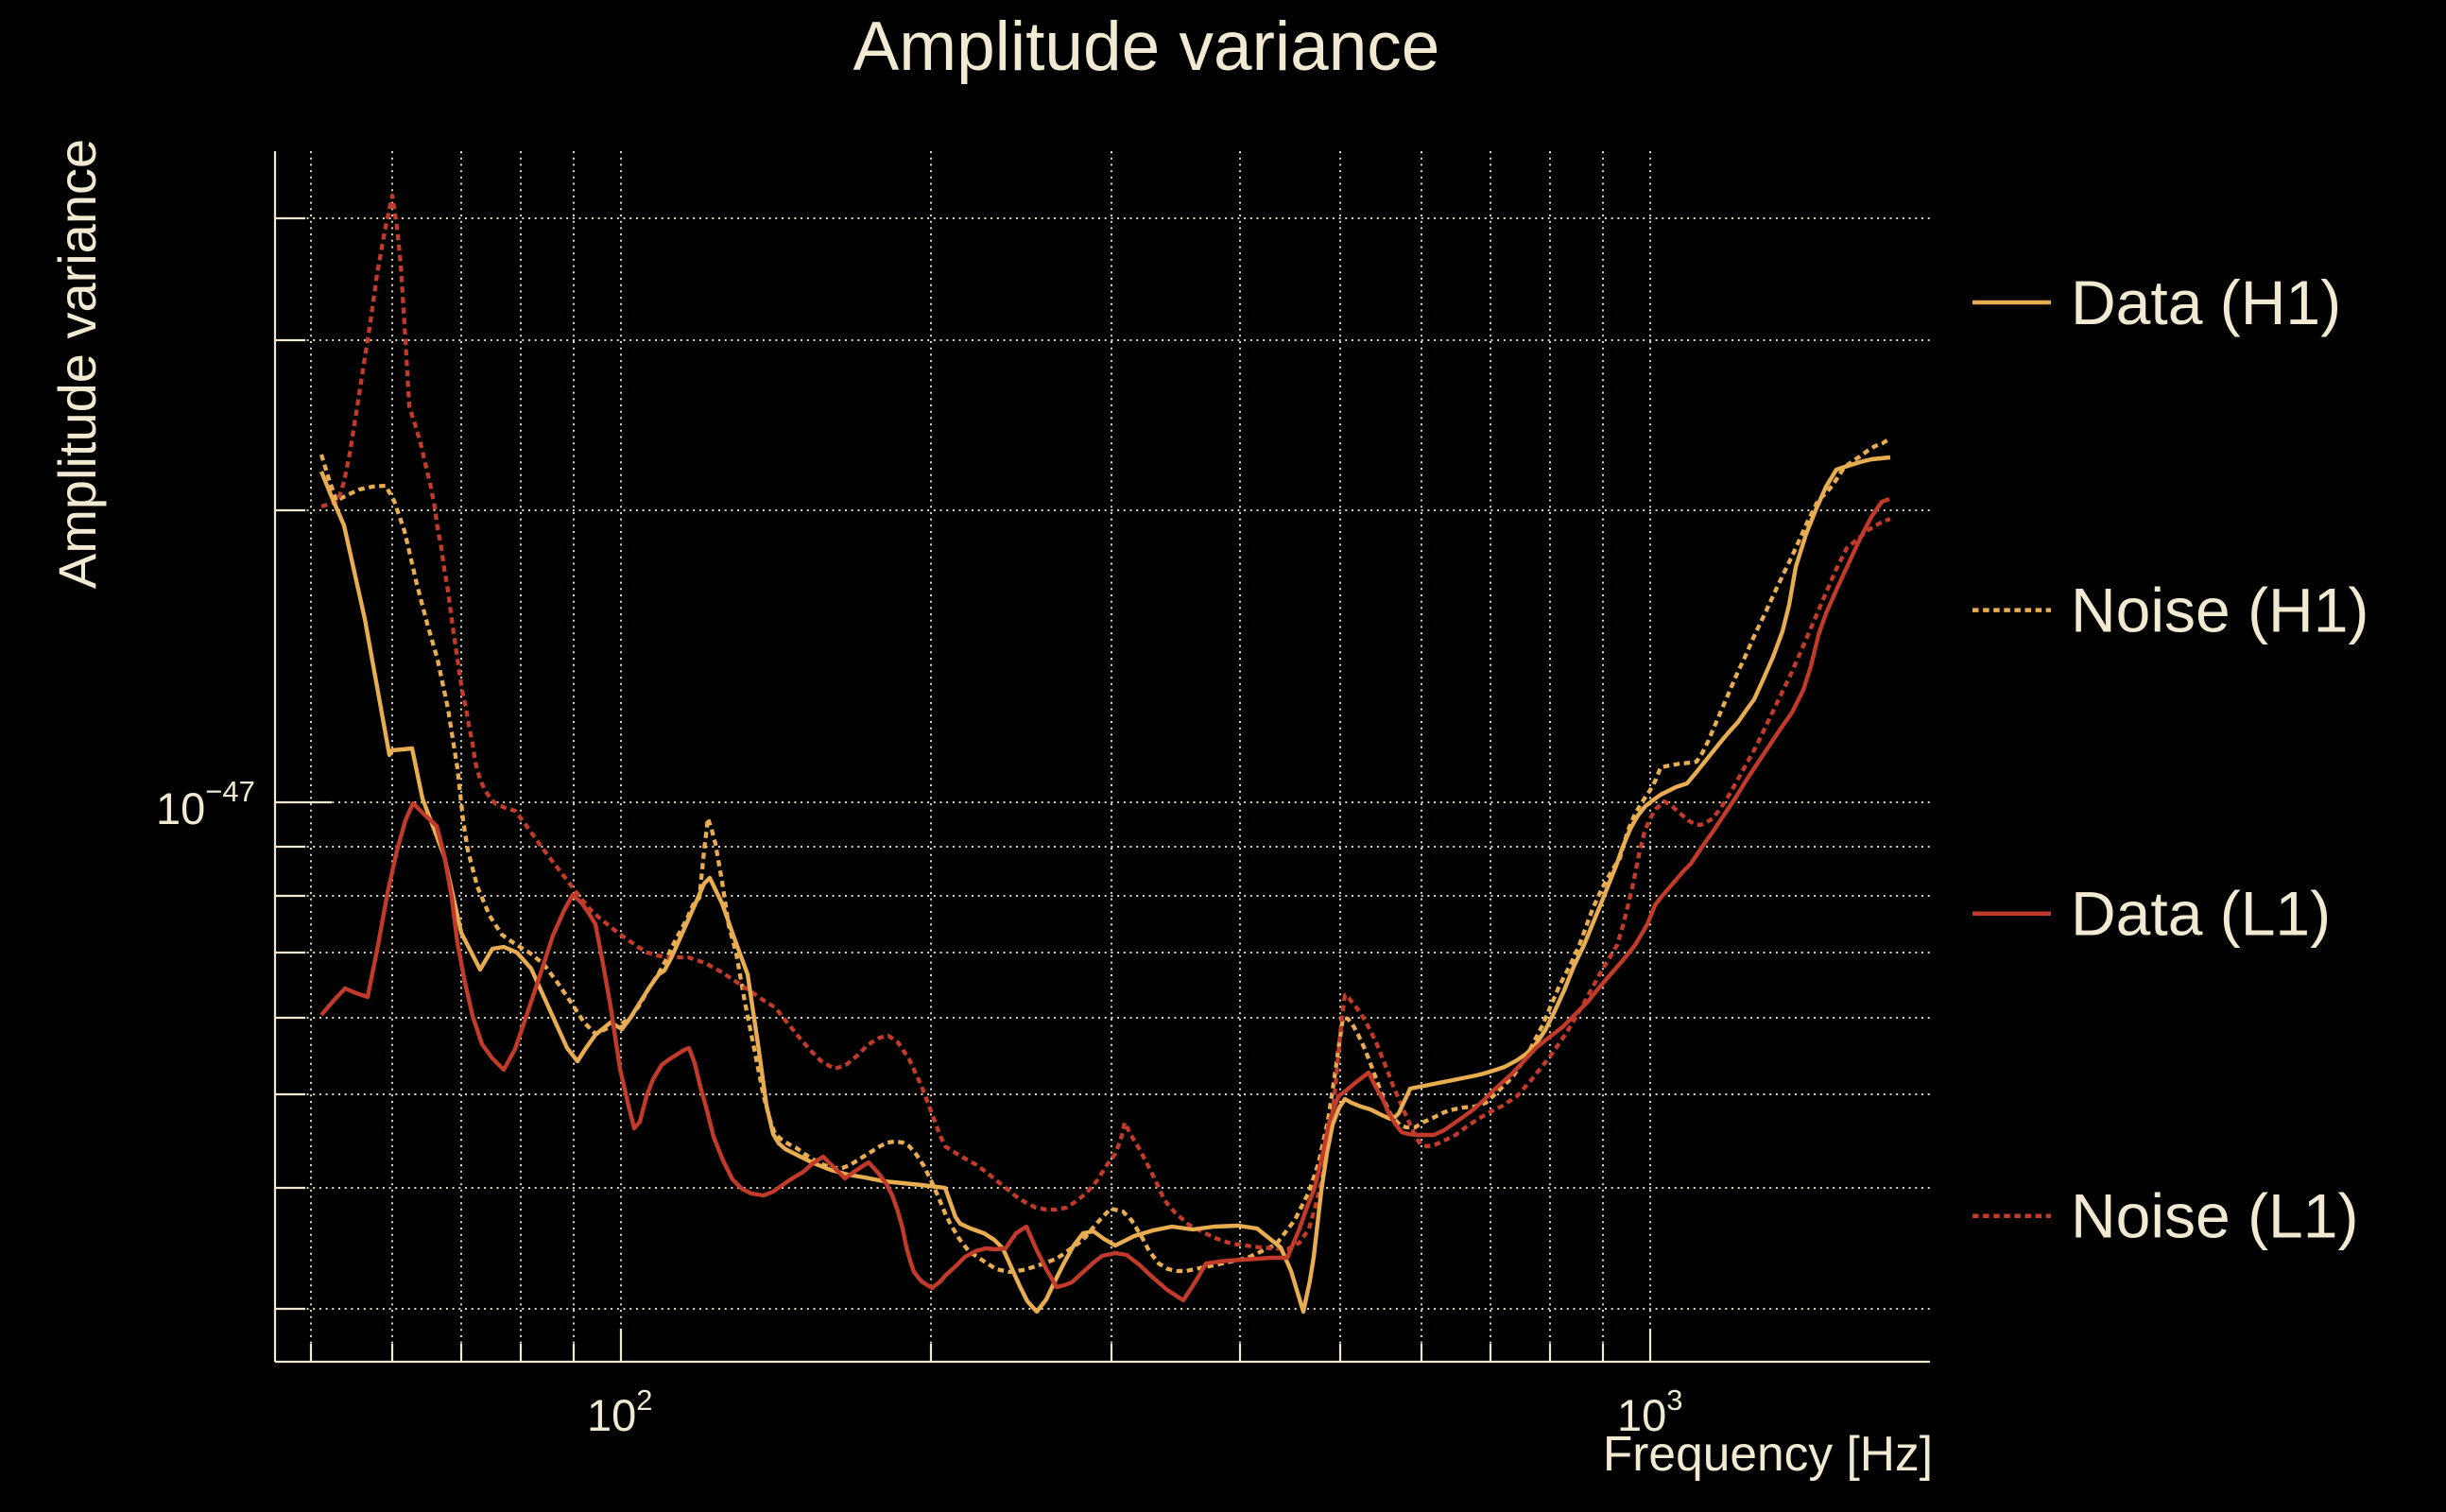 This screenshot has width=2446, height=1512. Describe the element at coordinates (2206, 302) in the screenshot. I see `svg-text: Data (H1)` at that location.